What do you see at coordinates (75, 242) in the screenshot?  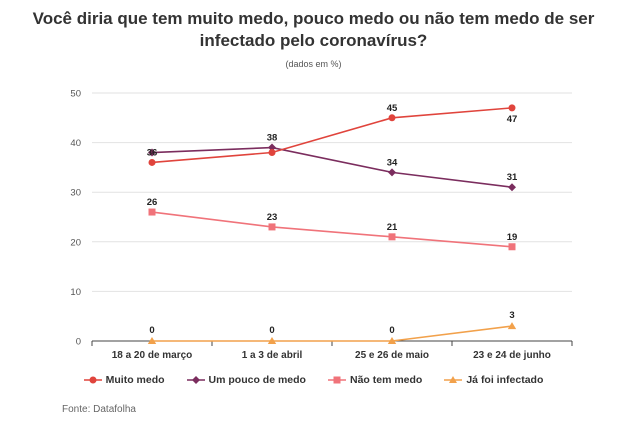 I see `y-tick-label: 20` at bounding box center [75, 242].